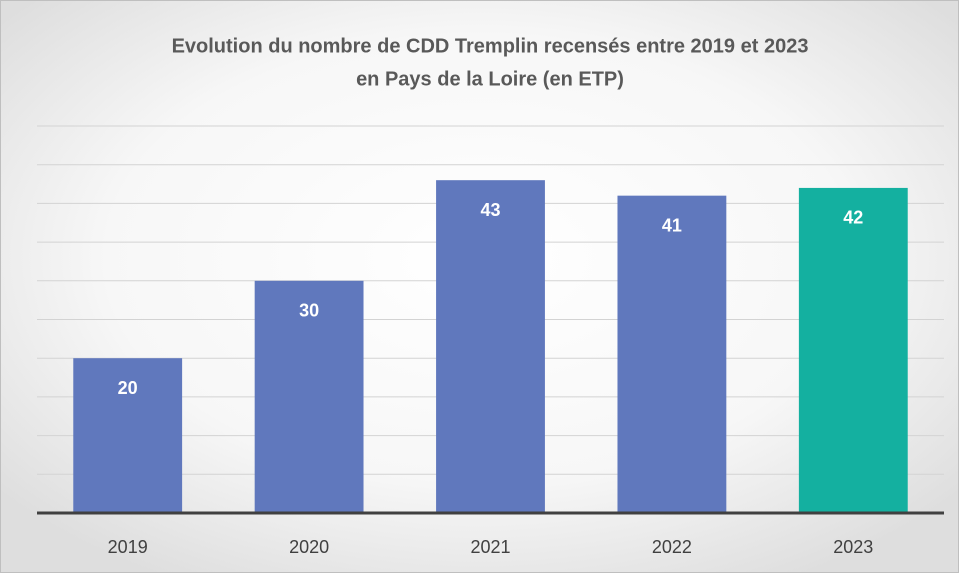  Describe the element at coordinates (490, 79) in the screenshot. I see `chart-title: en Pays de la Loire (en ETP)` at that location.